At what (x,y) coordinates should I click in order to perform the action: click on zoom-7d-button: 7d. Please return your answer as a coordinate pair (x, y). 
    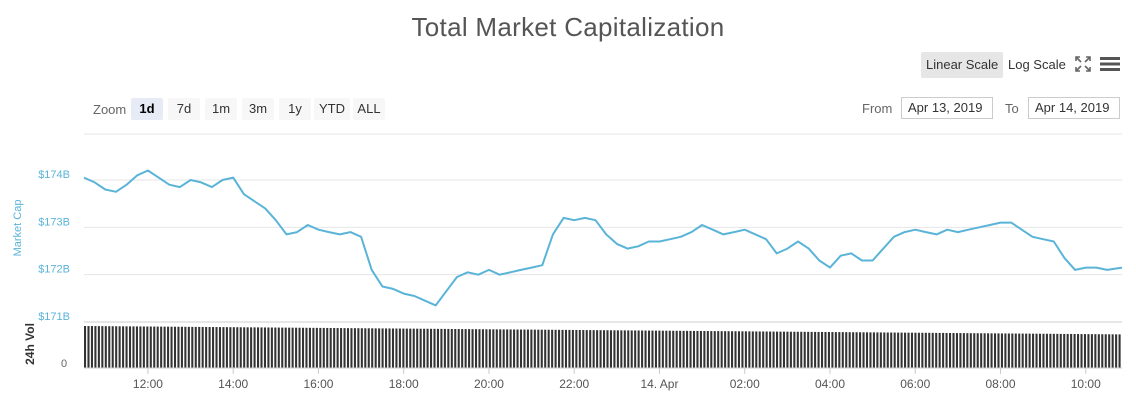
    Looking at the image, I should click on (184, 109).